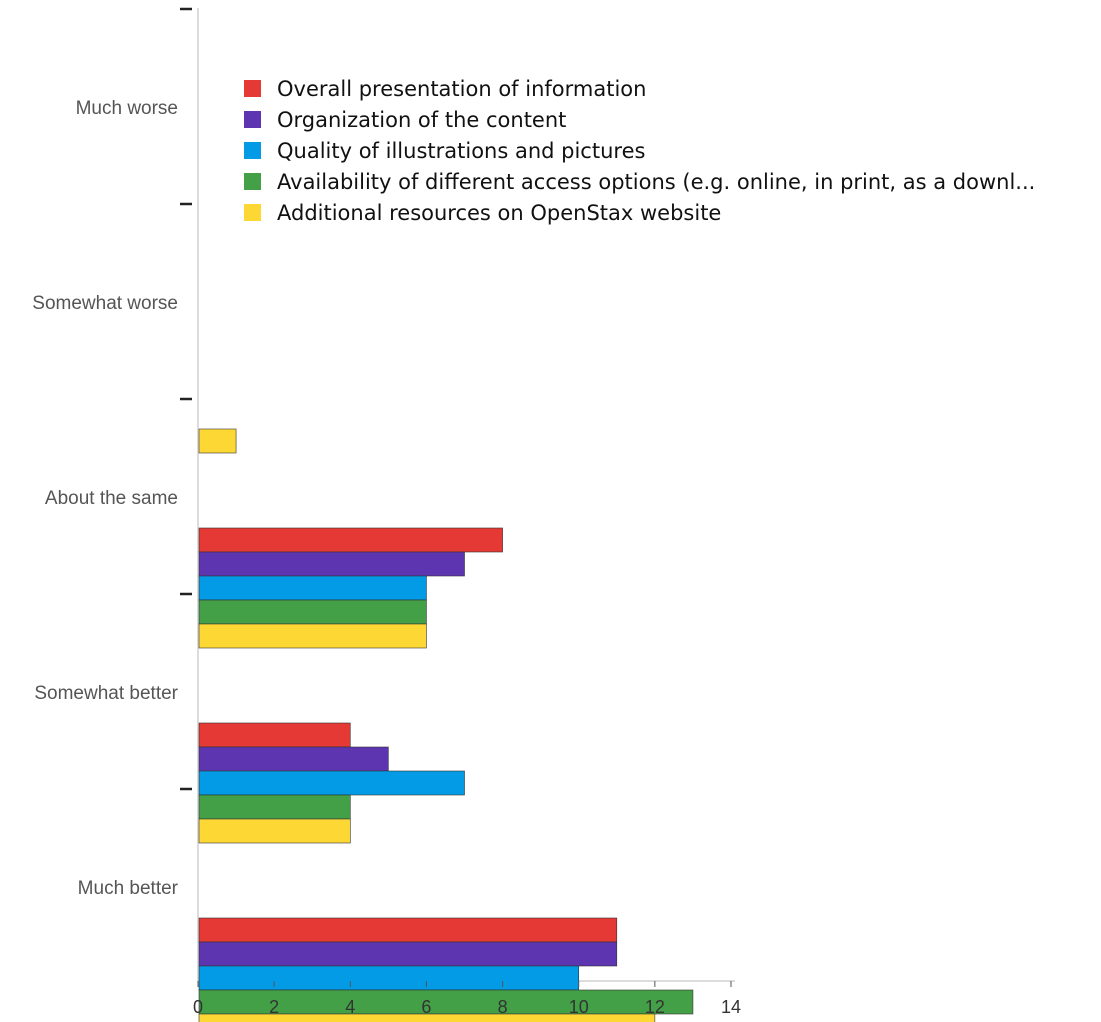  I want to click on x-tick-label: 14, so click(731, 1007).